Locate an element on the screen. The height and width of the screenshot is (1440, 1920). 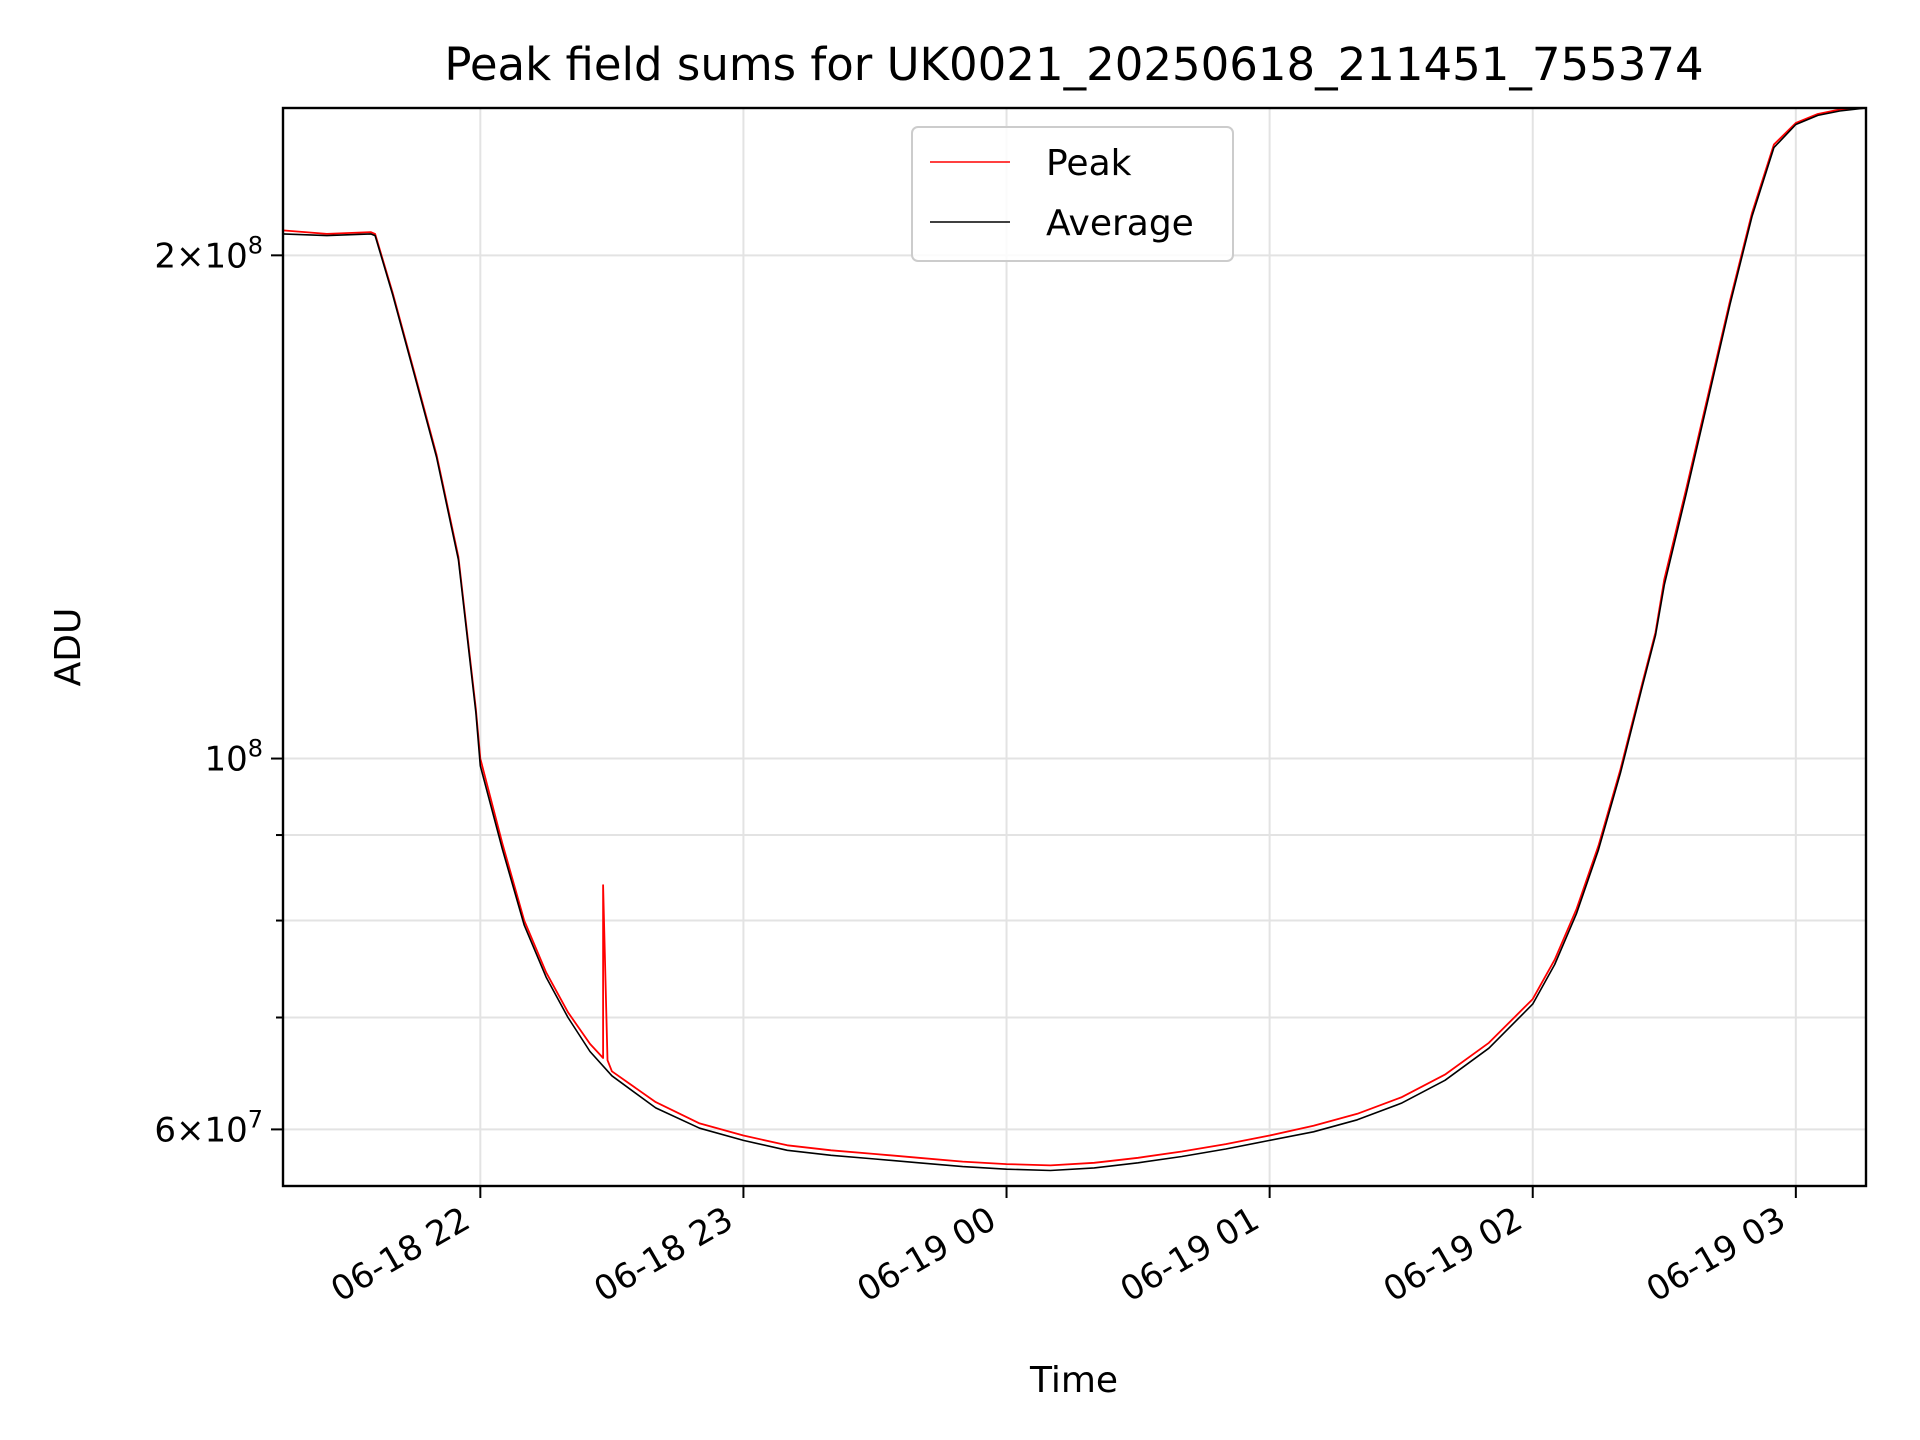
y-tick-label: 6×107 is located at coordinates (208, 1127).